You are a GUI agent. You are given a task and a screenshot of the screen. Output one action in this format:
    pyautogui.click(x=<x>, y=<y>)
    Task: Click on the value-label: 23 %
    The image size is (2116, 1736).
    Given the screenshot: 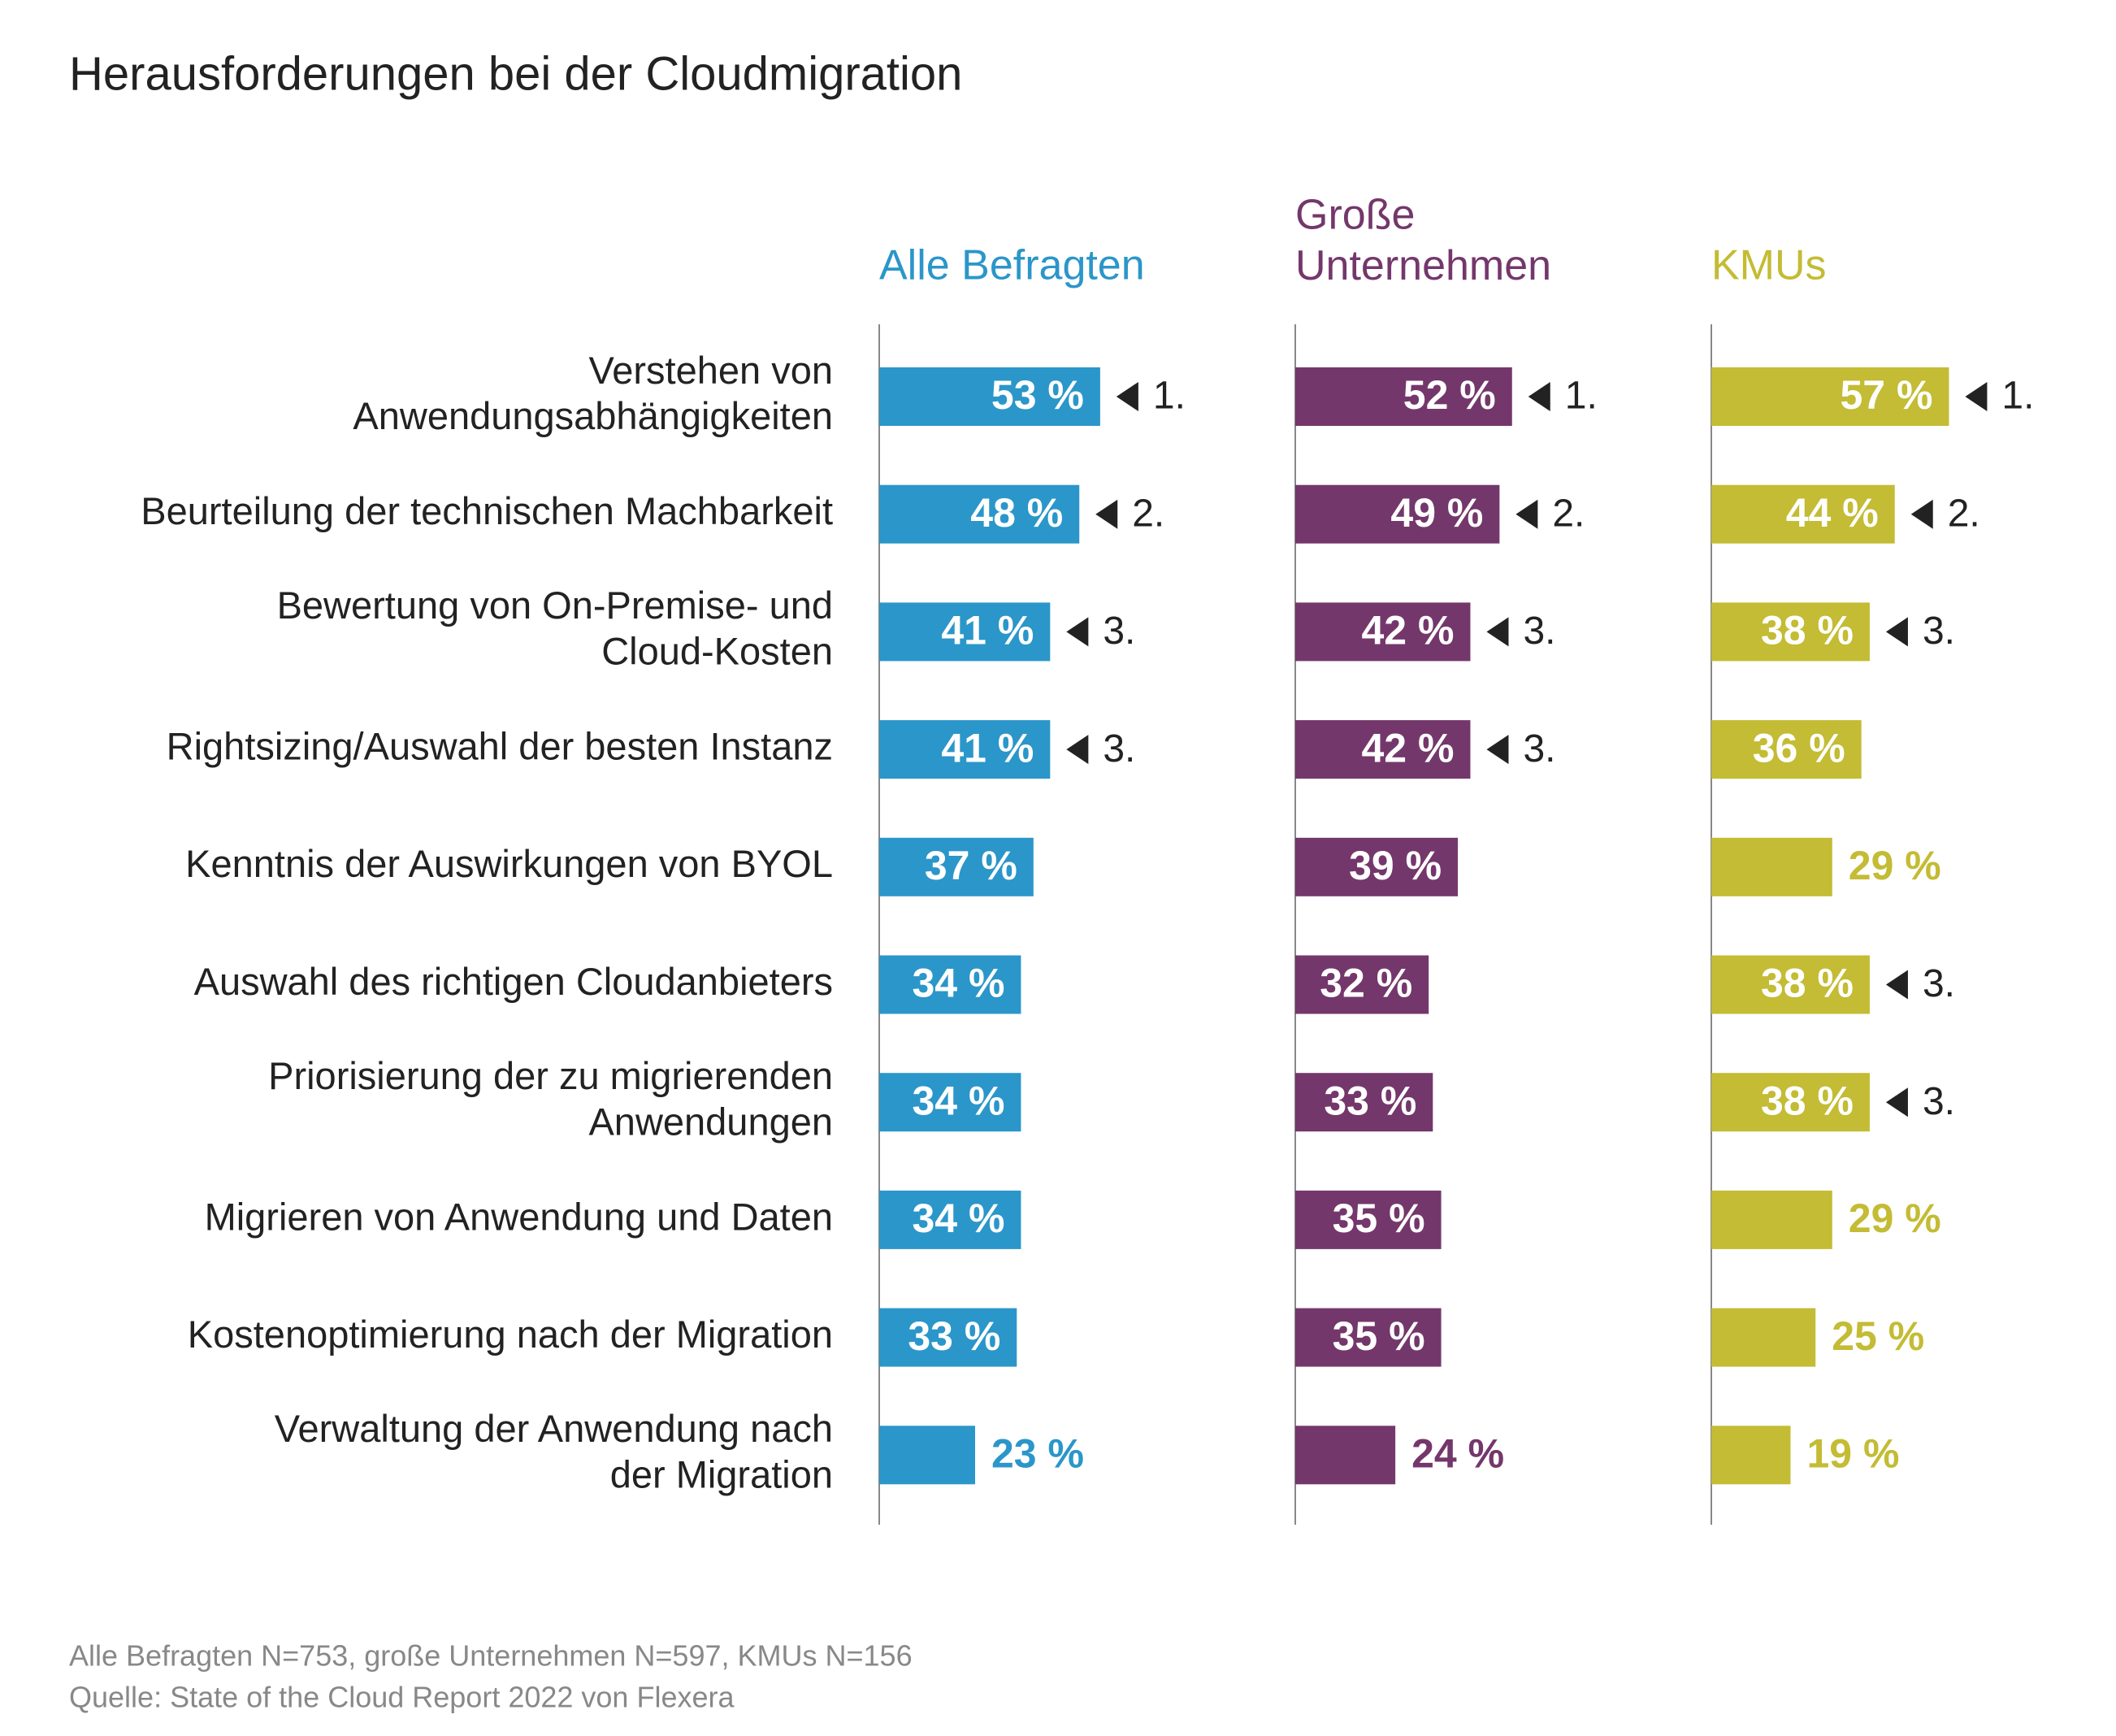 What is the action you would take?
    pyautogui.click(x=1037, y=1454)
    